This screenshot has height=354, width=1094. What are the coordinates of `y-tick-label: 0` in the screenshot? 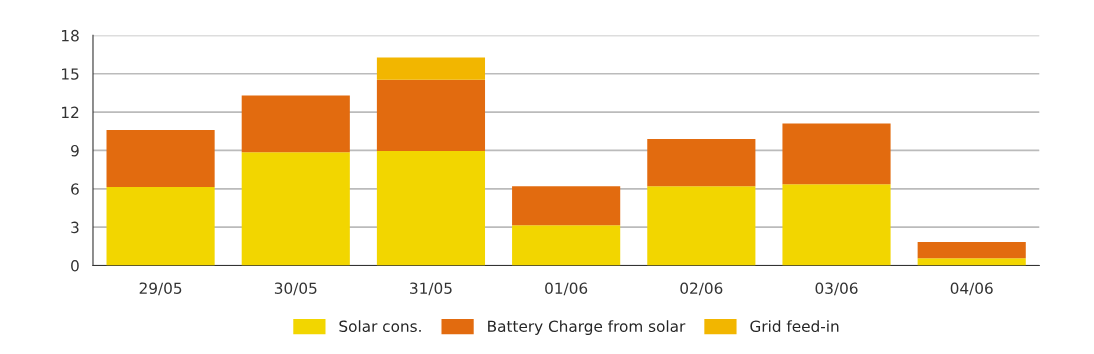 It's located at (75, 265).